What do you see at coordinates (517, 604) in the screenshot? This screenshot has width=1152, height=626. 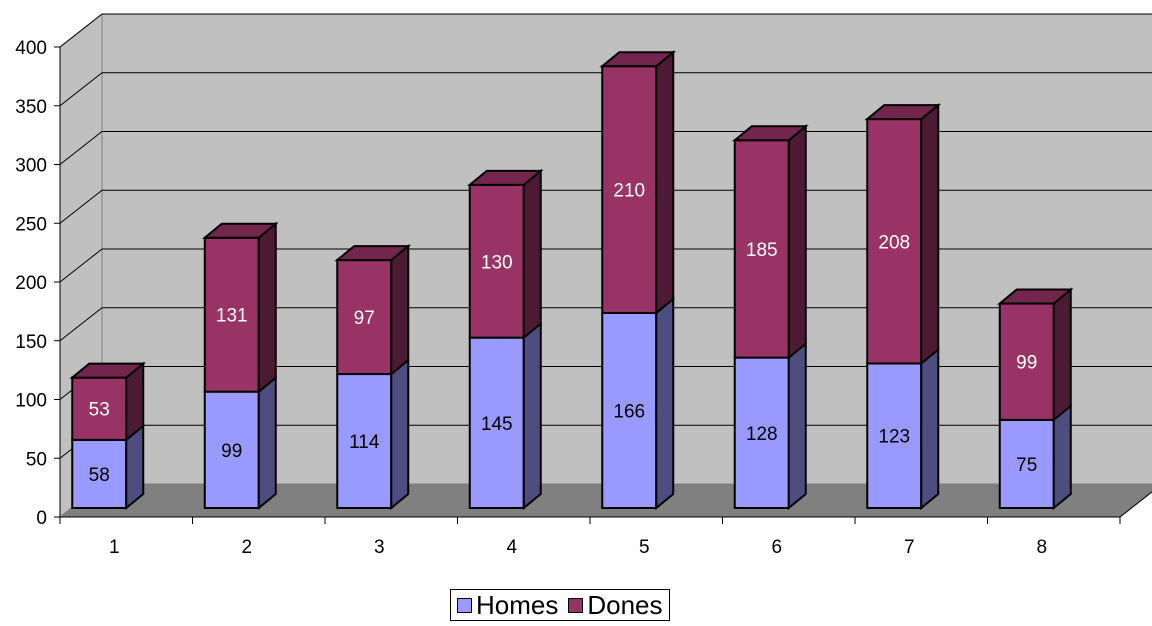 I see `legend-label-homes: Homes` at bounding box center [517, 604].